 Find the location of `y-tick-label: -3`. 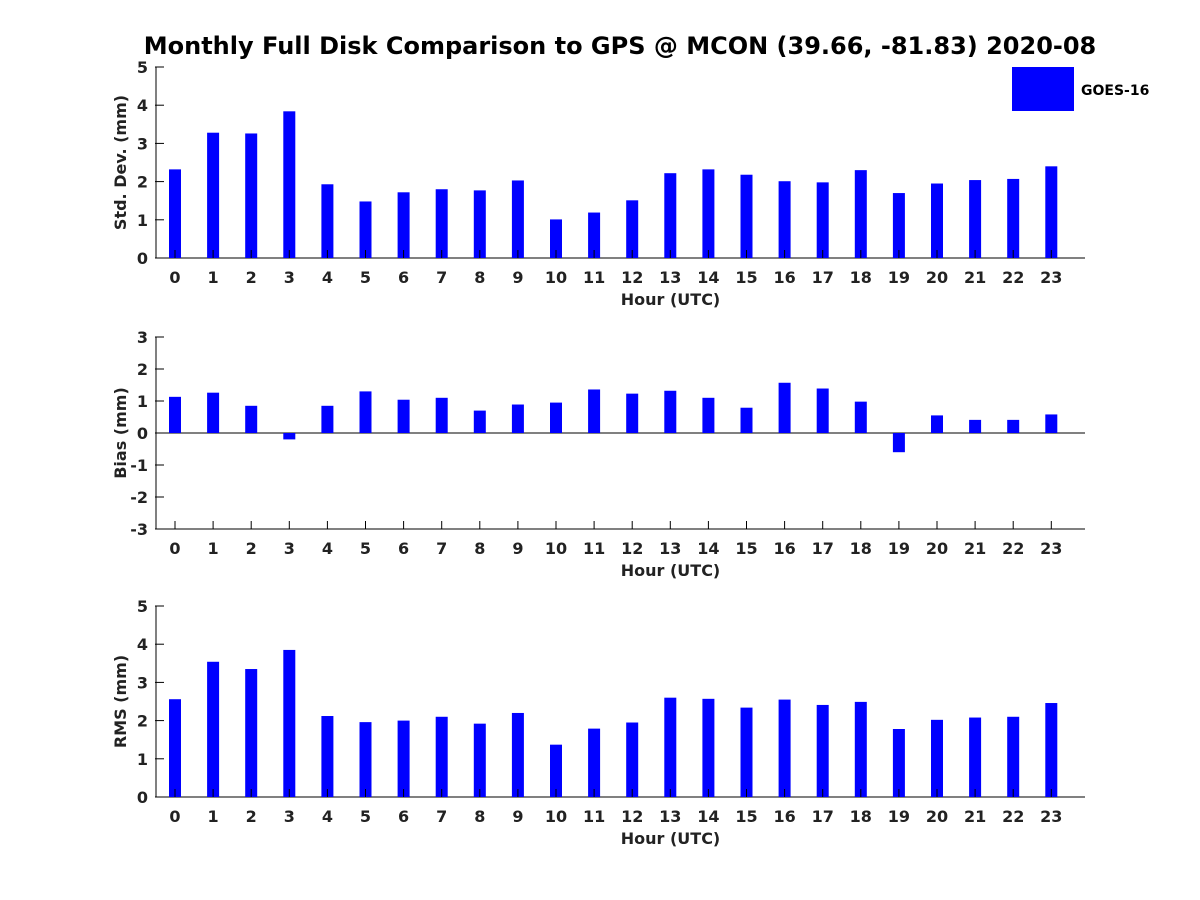

y-tick-label: -3 is located at coordinates (139, 529).